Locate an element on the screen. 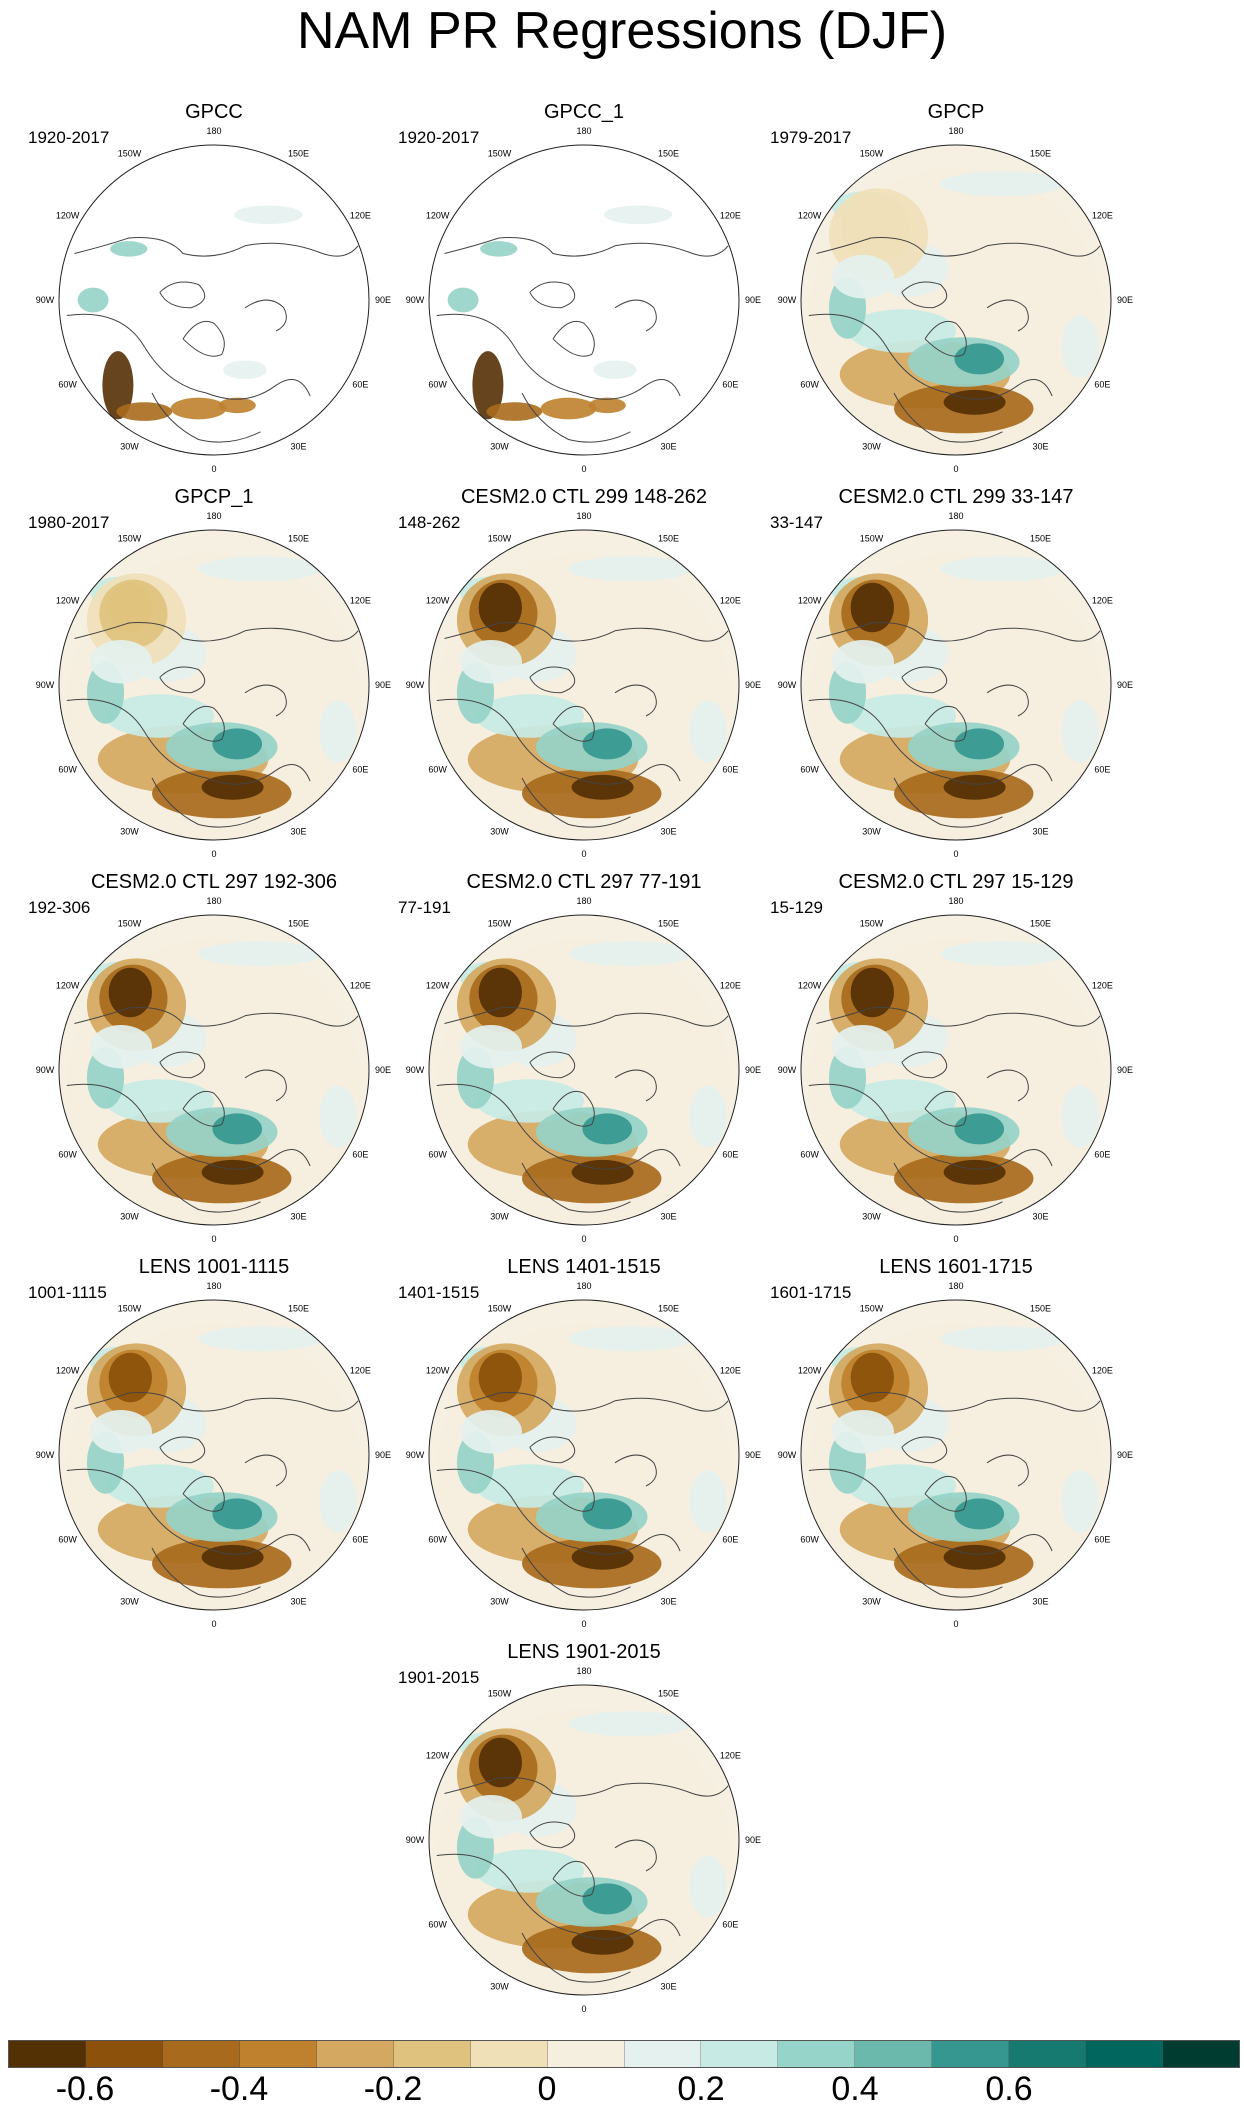  panel-title: LENS 1401-1515 is located at coordinates (584, 1267).